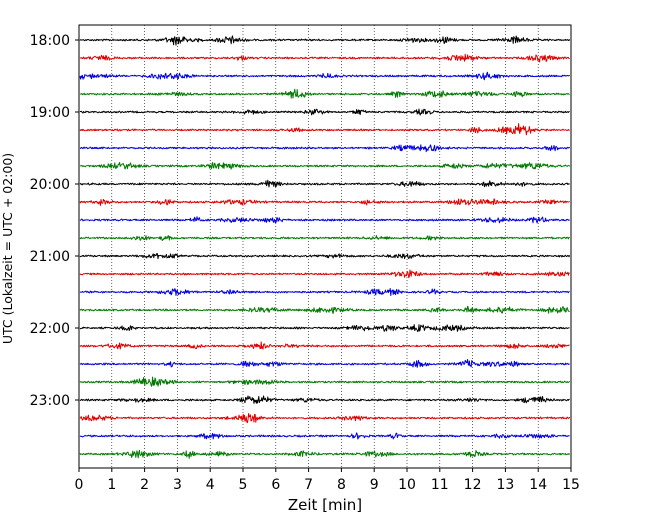 The image size is (650, 520). I want to click on y-axis-label: UTC (Lokalzeit = UTC + 02:00), so click(7, 248).